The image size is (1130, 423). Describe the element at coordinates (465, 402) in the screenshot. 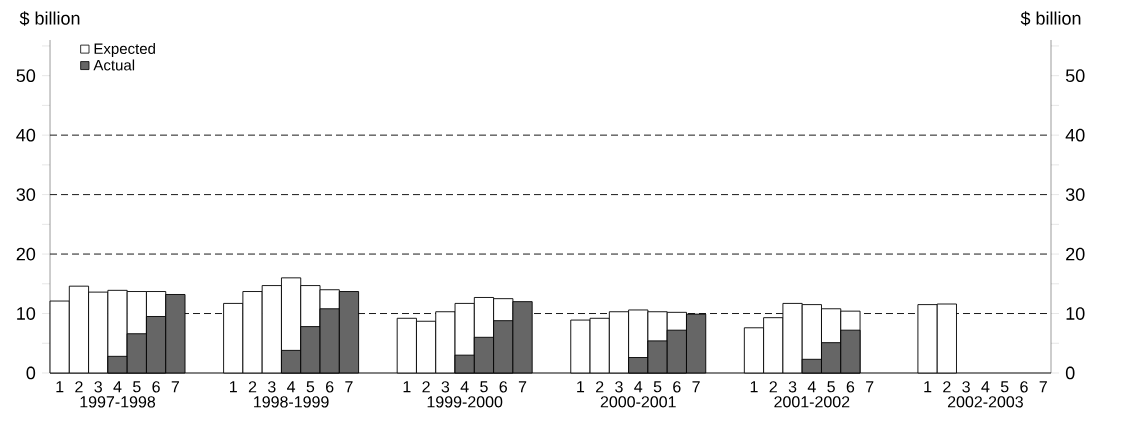

I see `text: 1999-2000` at that location.